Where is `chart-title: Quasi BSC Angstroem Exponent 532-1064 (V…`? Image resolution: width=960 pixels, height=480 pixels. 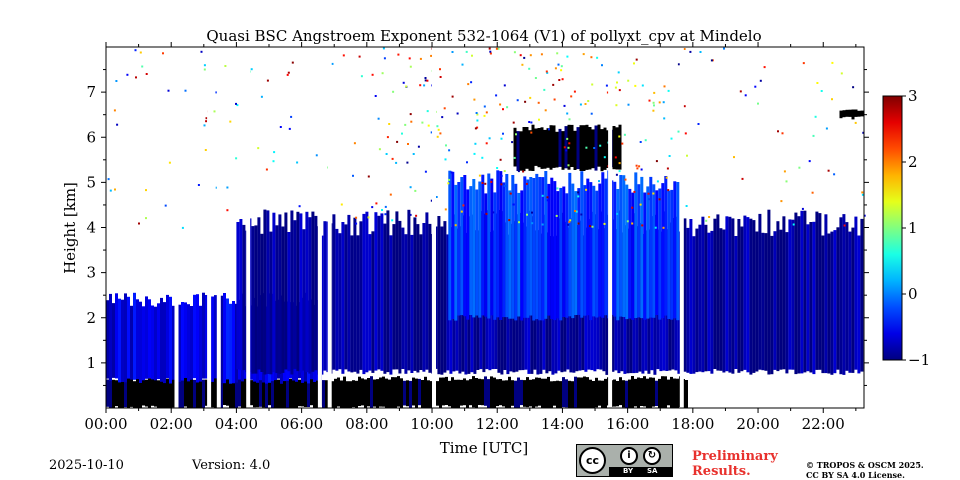 chart-title: Quasi BSC Angstroem Exponent 532-1064 (V… is located at coordinates (483, 36).